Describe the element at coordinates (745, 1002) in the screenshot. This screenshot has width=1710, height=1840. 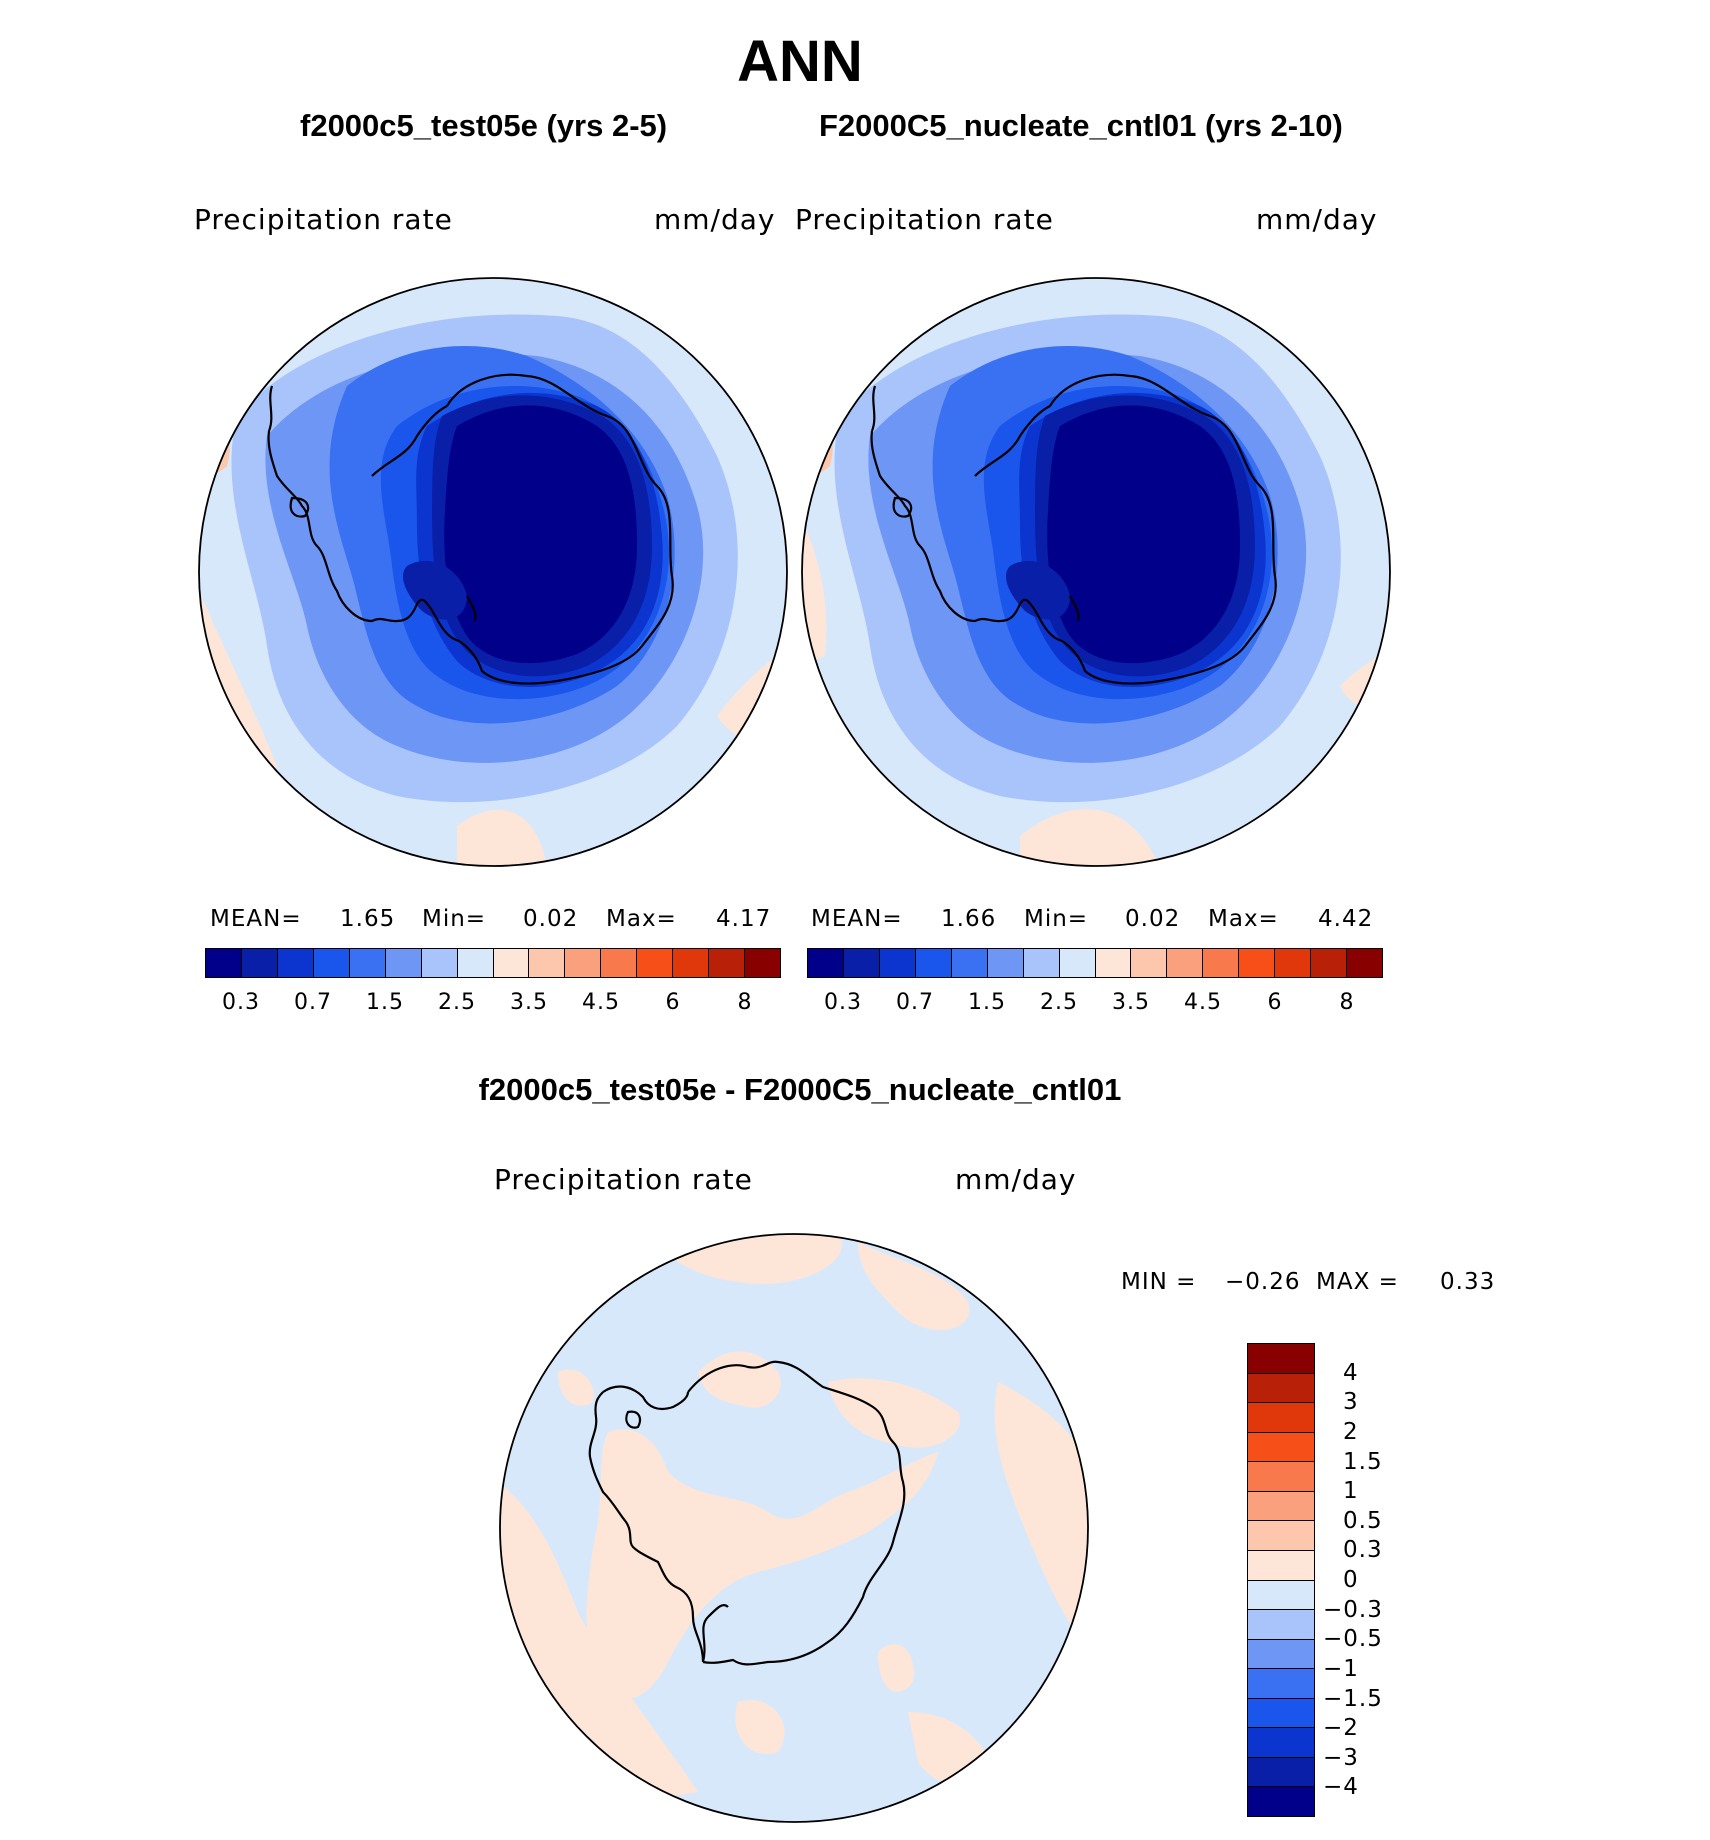
I see `panel-1-colorbar-tick-label: 8` at that location.